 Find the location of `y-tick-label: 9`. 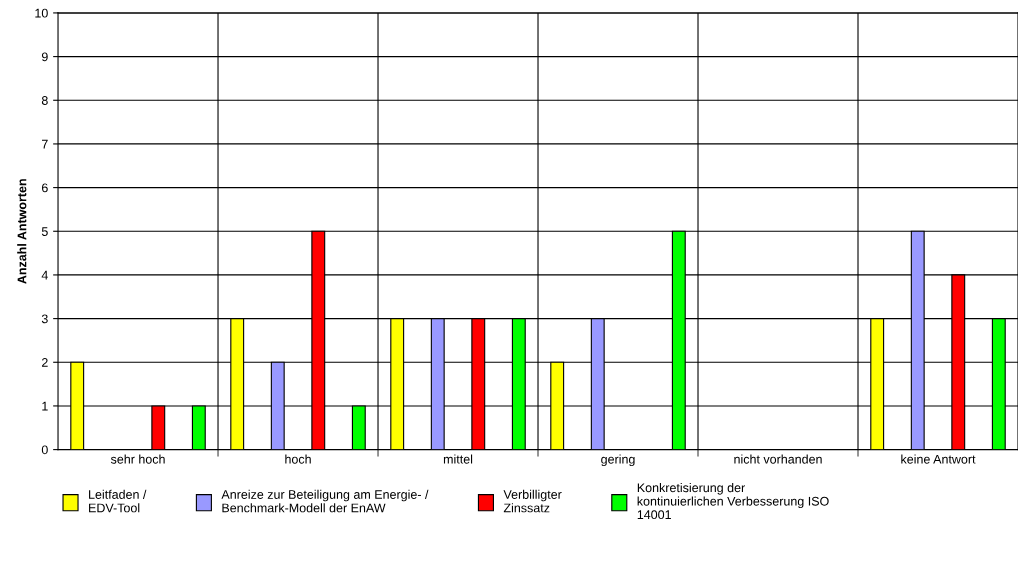

y-tick-label: 9 is located at coordinates (44, 57).